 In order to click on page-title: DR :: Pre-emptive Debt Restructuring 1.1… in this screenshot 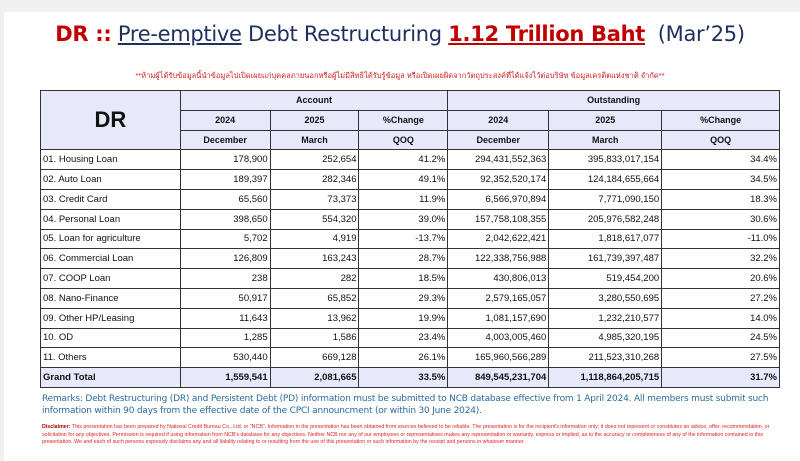, I will do `click(400, 34)`.